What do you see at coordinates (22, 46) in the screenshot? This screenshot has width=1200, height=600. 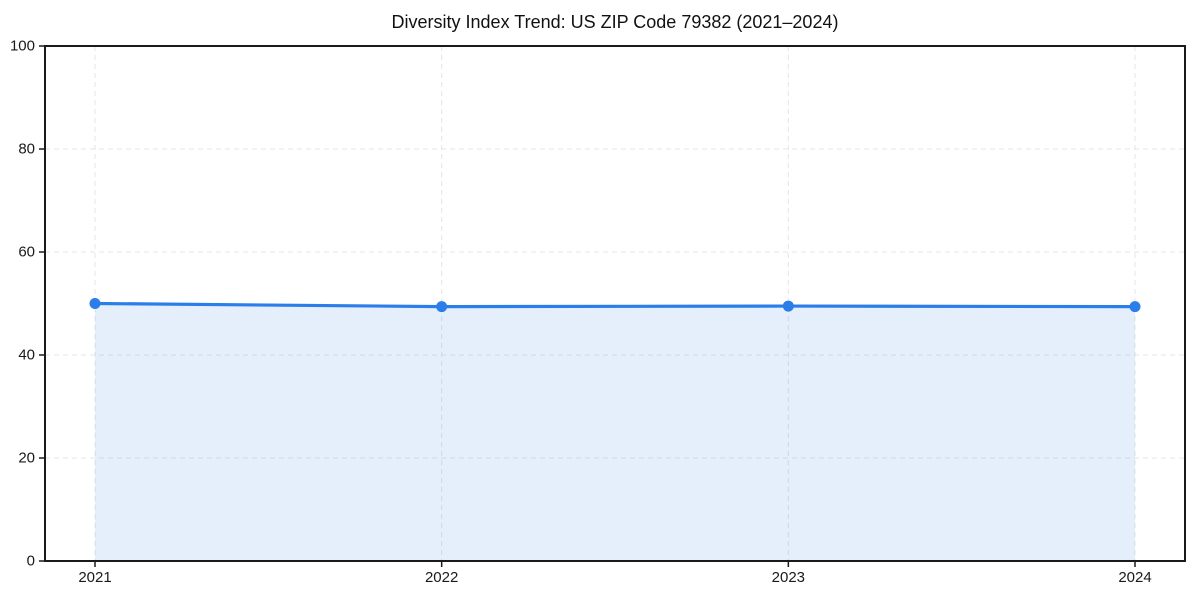 I see `y-tick-label-100: 100` at bounding box center [22, 46].